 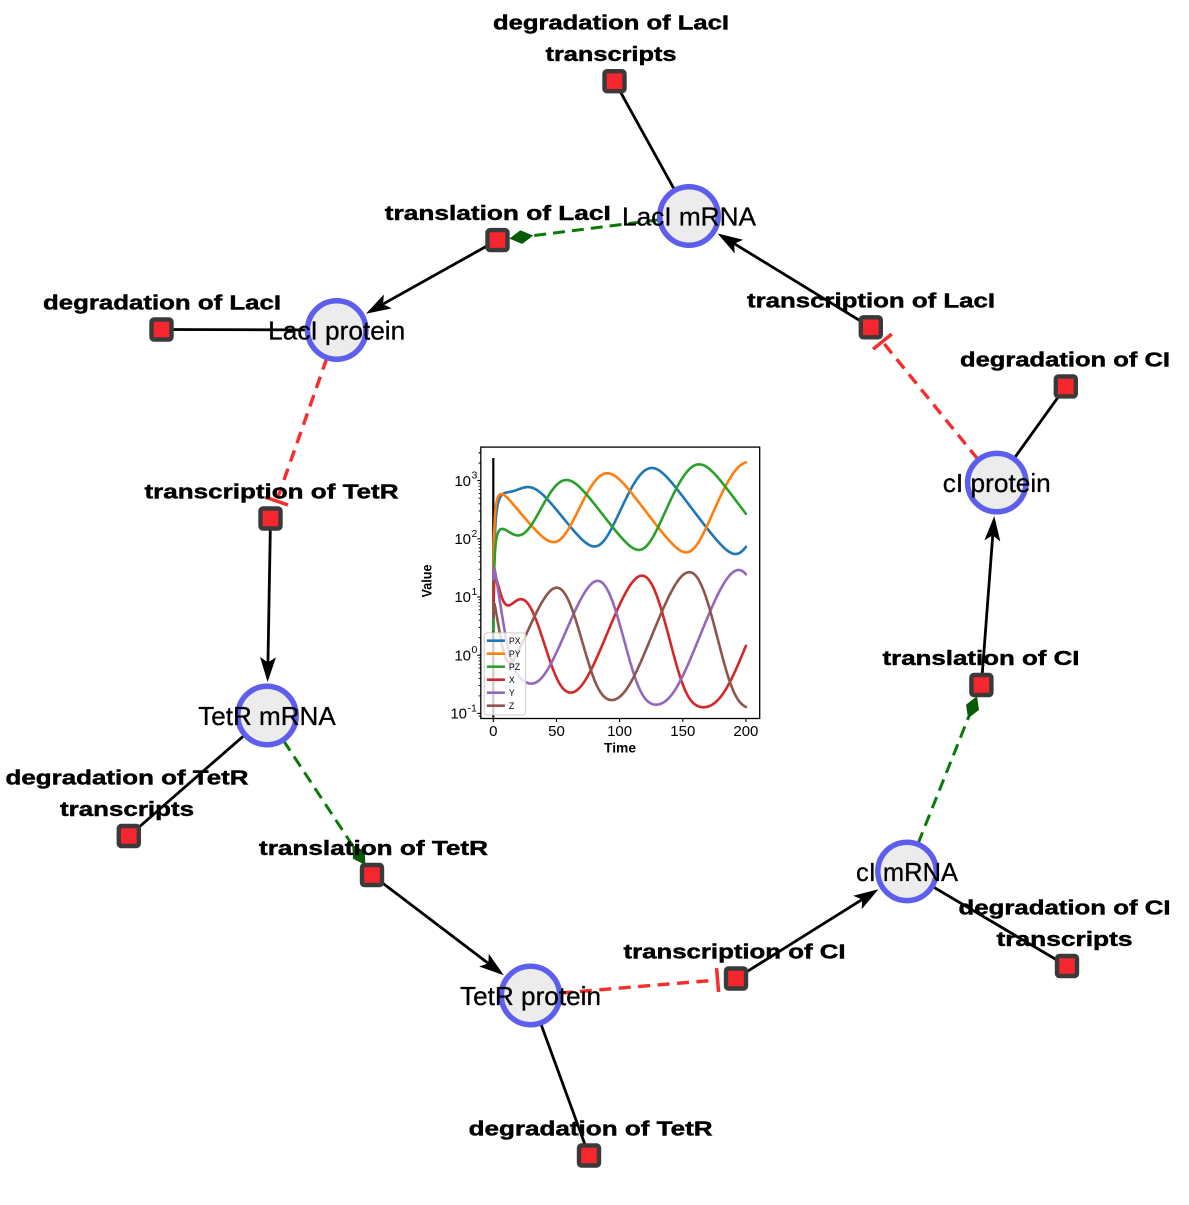 I want to click on svg-text: 200, so click(x=745, y=731).